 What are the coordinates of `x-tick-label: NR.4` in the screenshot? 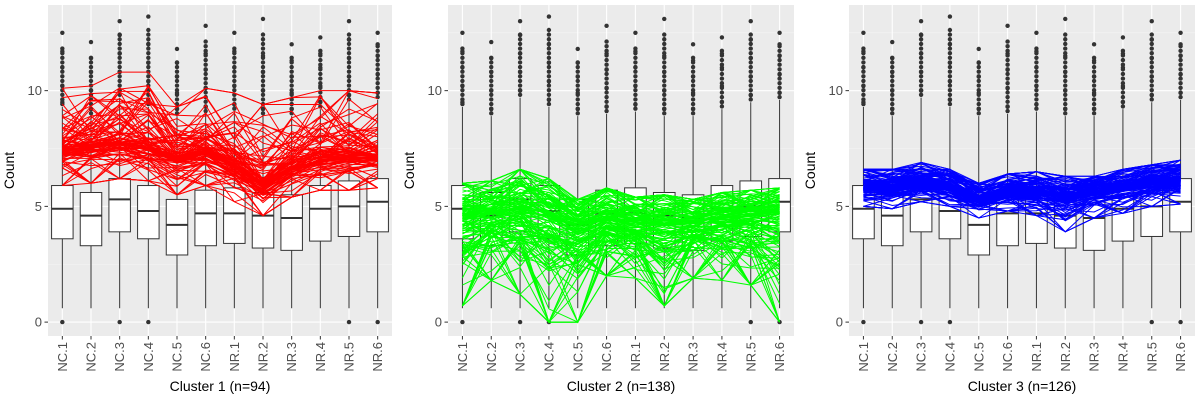 It's located at (320, 357).